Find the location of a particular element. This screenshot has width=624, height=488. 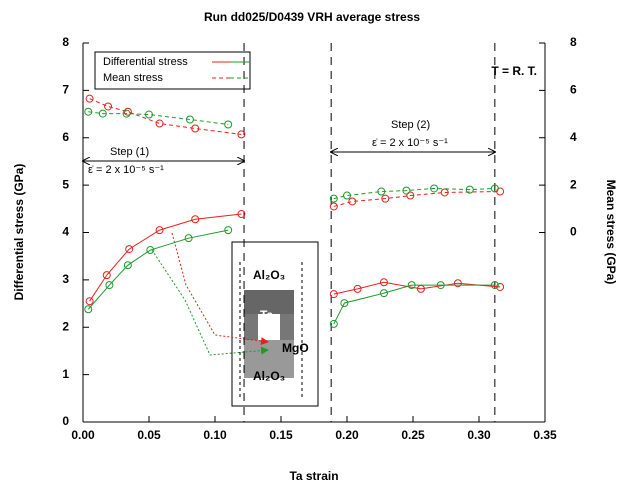

inset: Al₂O₃ Ta MgO Al₂O₃ is located at coordinates (235, 319).